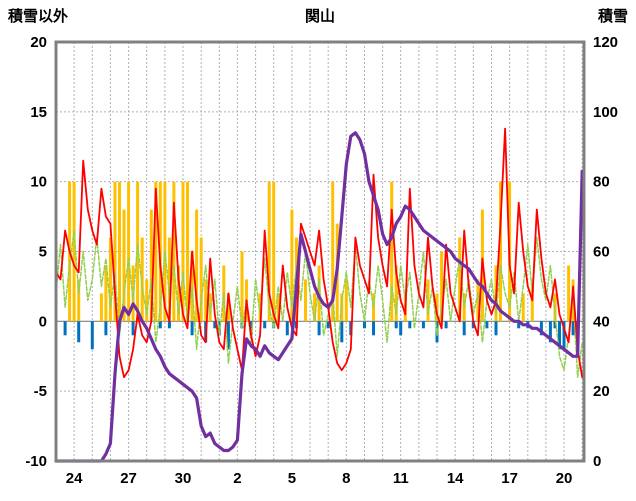 The width and height of the screenshot is (636, 501). I want to click on y-left-tick-label: 10, so click(38, 182).